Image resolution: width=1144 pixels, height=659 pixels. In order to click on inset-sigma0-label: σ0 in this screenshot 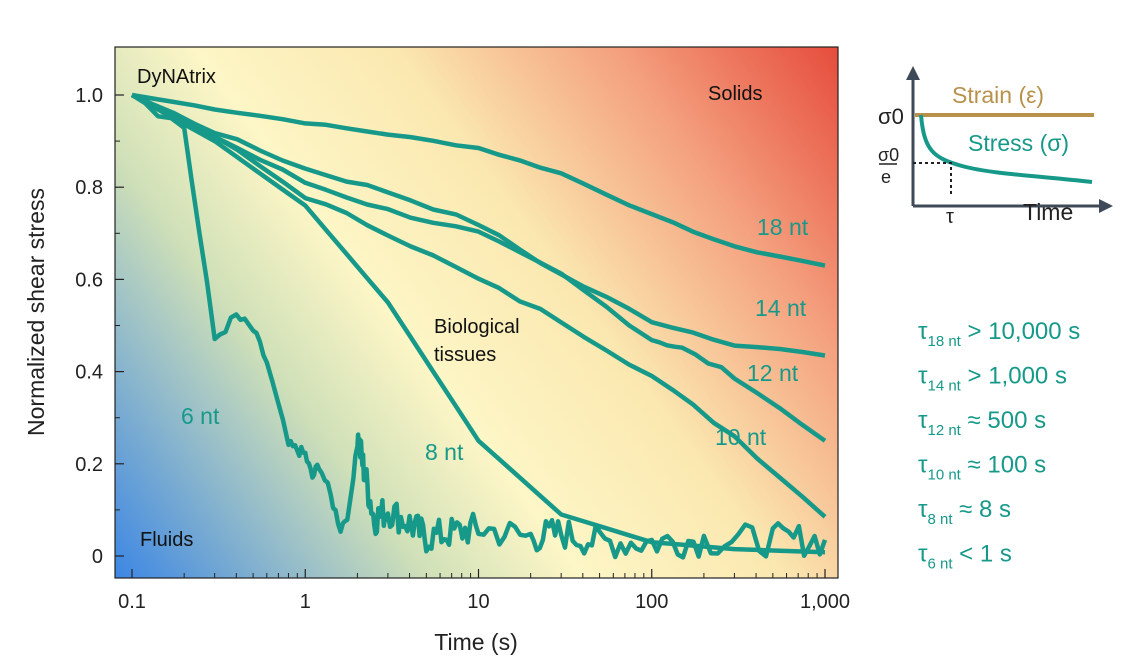, I will do `click(891, 116)`.